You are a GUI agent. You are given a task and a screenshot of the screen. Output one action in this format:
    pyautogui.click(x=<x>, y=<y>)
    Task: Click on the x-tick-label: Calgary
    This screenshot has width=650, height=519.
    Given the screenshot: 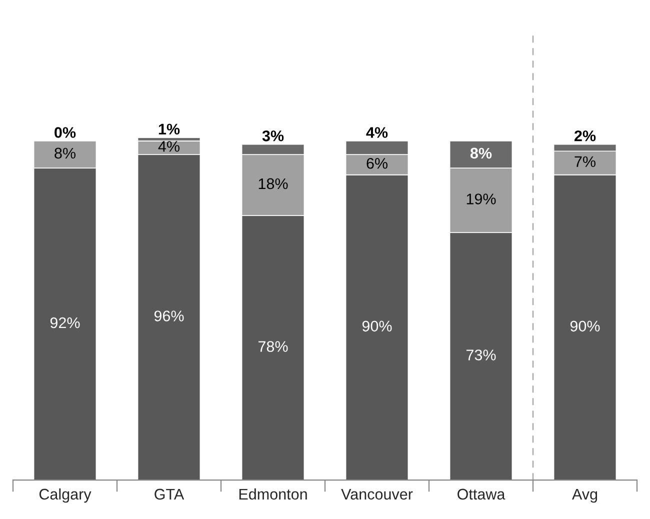 What is the action you would take?
    pyautogui.click(x=65, y=495)
    